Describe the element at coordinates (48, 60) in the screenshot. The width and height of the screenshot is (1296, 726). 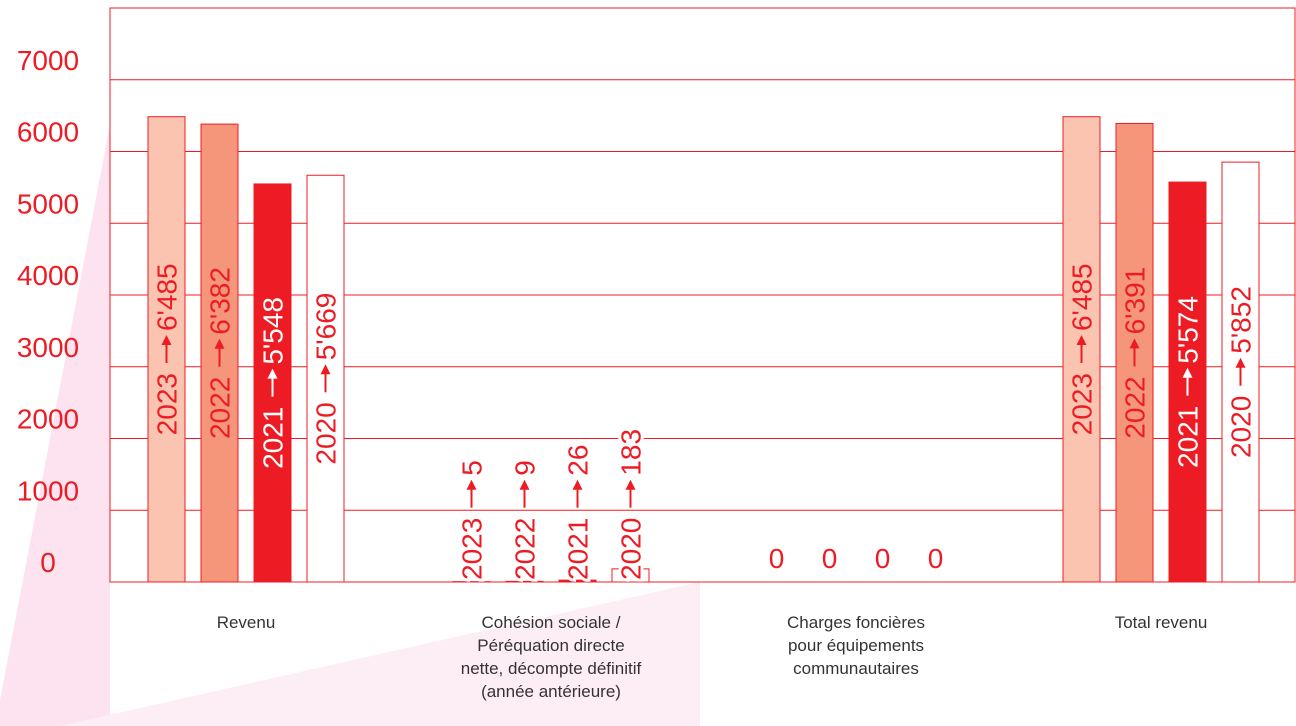
I see `y-tick-label: 7000` at that location.